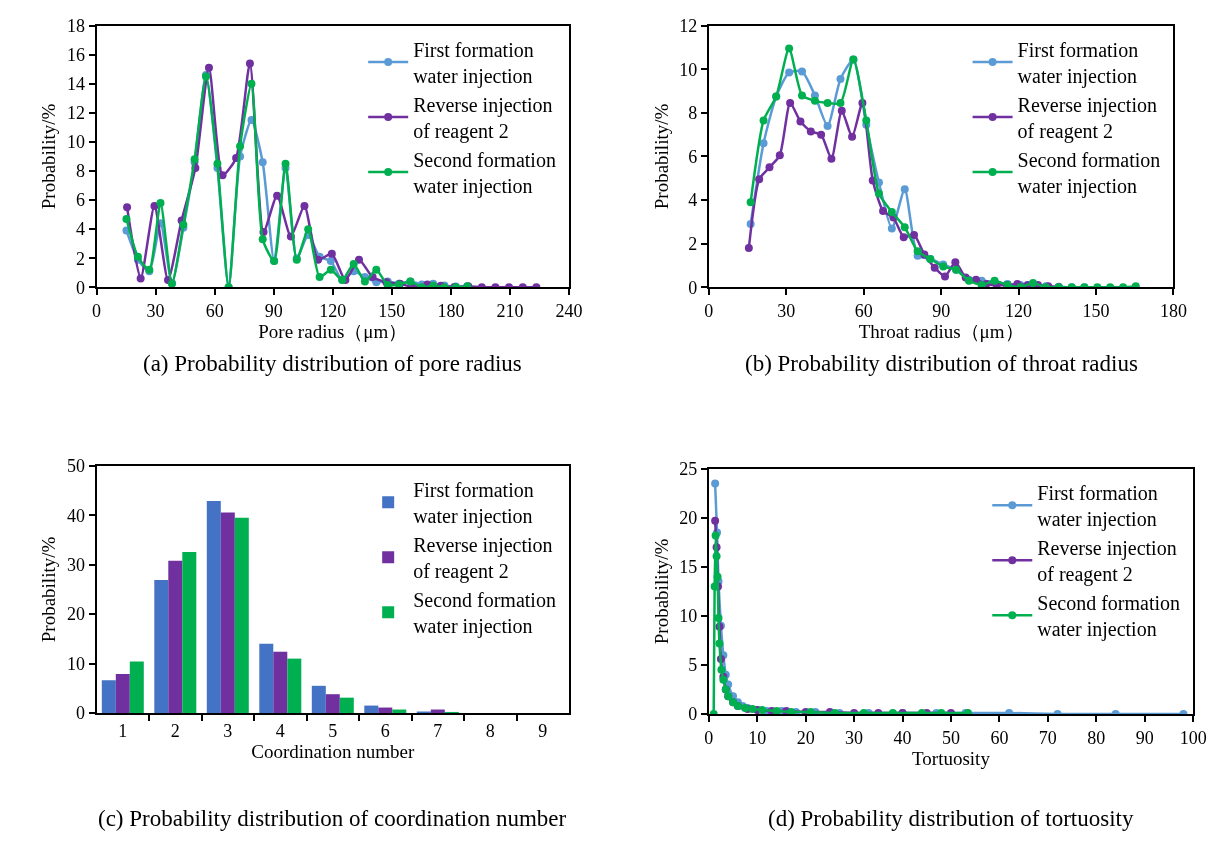 The width and height of the screenshot is (1216, 846). I want to click on text: (c) Probability distribution of coordination number, so click(332, 818).